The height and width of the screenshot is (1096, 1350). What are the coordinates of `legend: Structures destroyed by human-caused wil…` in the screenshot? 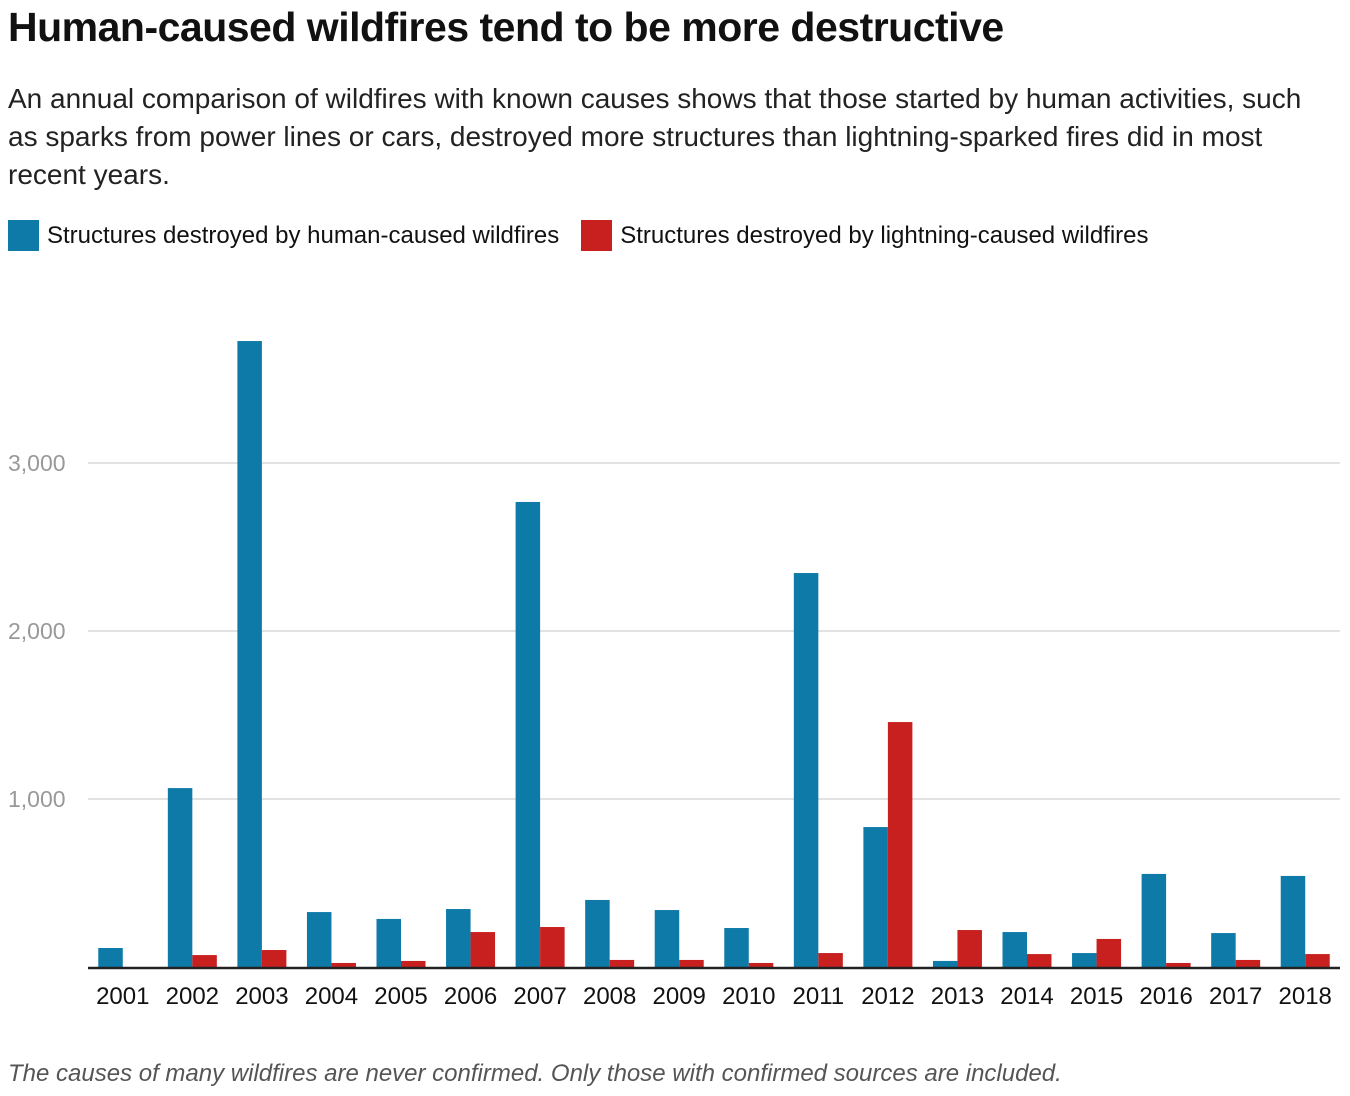 It's located at (578, 235).